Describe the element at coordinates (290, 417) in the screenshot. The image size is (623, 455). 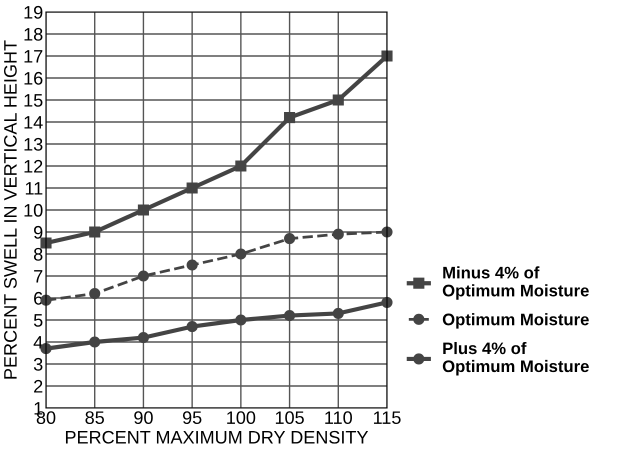
I see `x-tick-label: 105` at that location.